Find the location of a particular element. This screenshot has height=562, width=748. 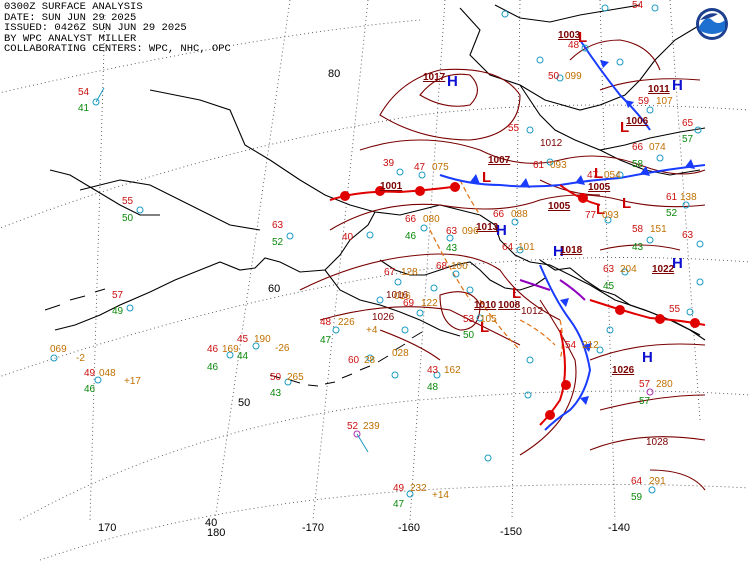

station-49-47: 49 232 47 +14 is located at coordinates (421, 496).